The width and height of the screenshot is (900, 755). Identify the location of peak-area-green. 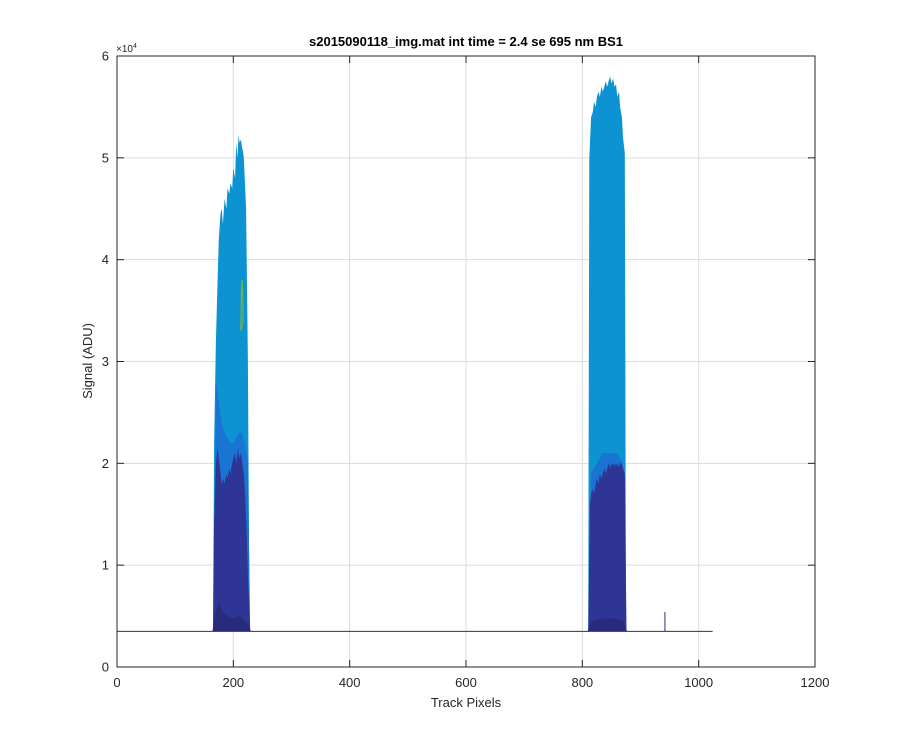
(242, 305).